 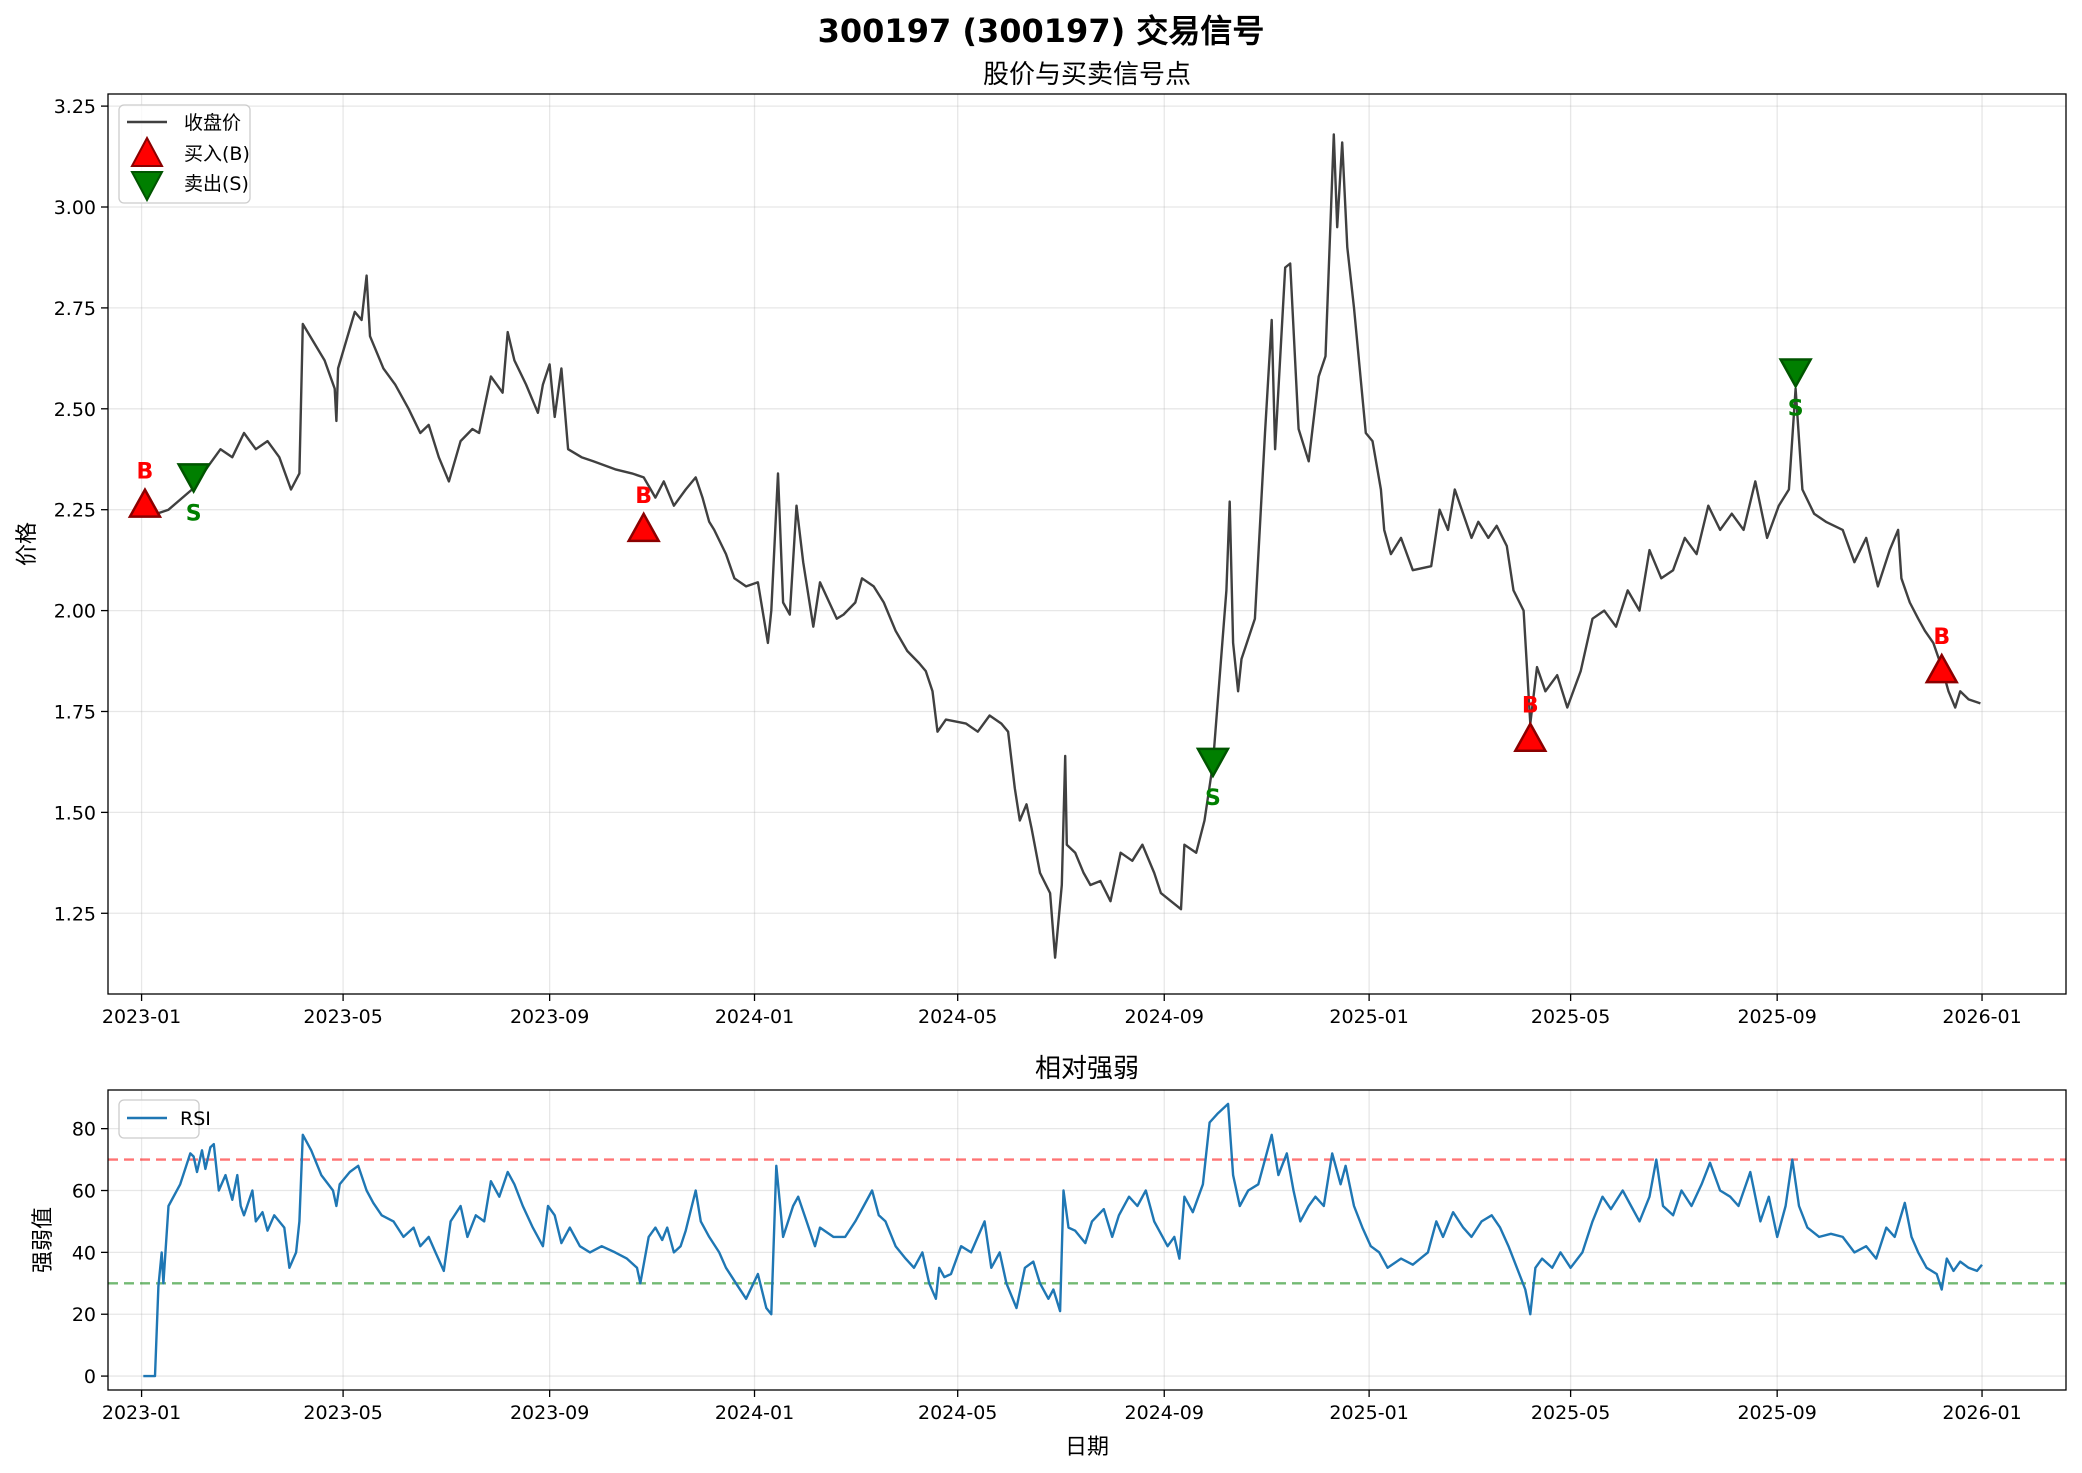 I want to click on buy-marker-label-1: B, so click(x=643, y=496).